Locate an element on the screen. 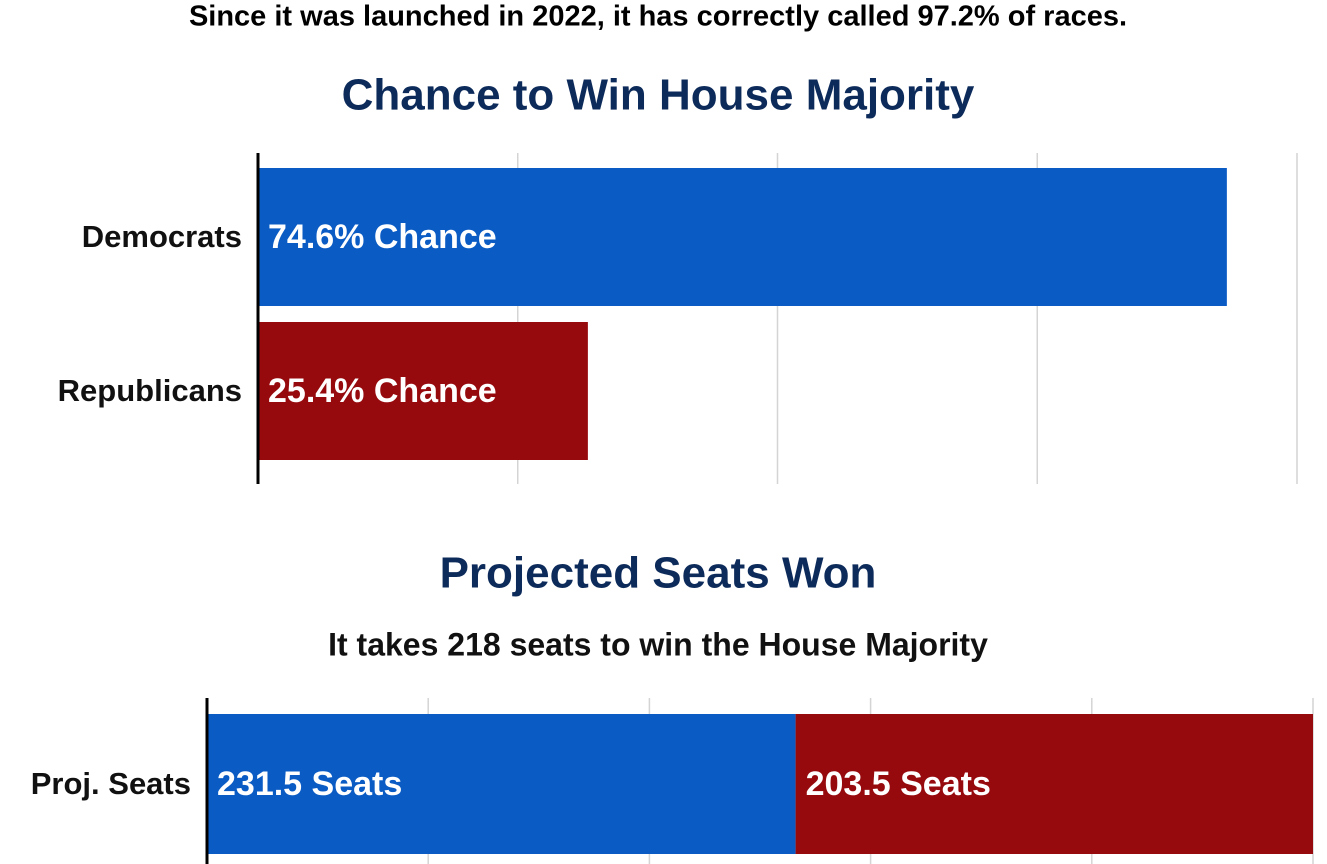 This screenshot has height=864, width=1327. y-tick-label: Republicans is located at coordinates (150, 390).